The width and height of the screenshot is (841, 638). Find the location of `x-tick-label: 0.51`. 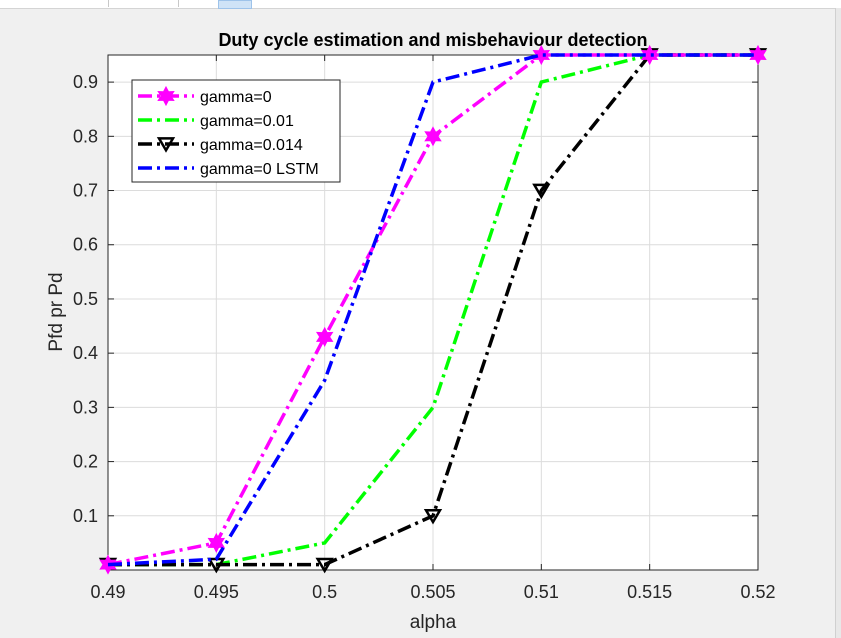

x-tick-label: 0.51 is located at coordinates (541, 592).